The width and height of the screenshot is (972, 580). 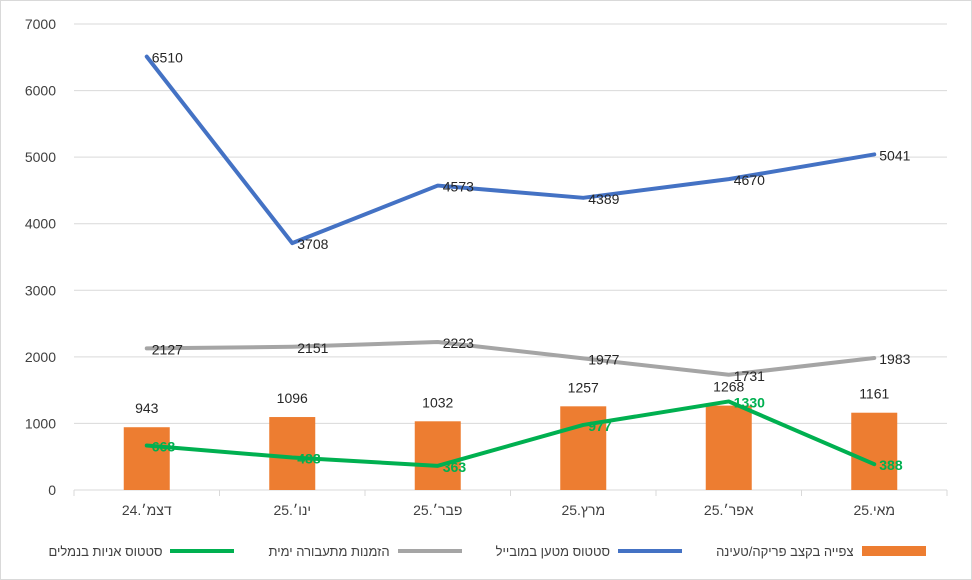 I want to click on line-data-label: 4670, so click(x=749, y=180).